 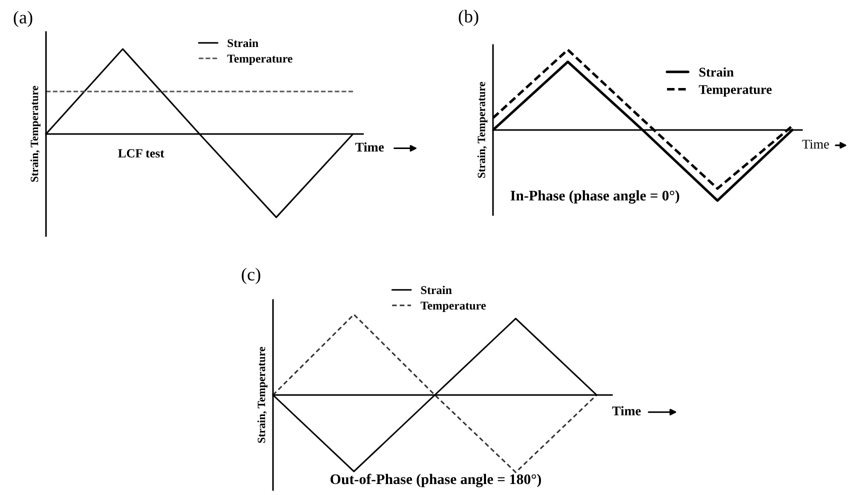 I want to click on text: Out-of-Phase (phase angle = 180°), so click(x=435, y=481).